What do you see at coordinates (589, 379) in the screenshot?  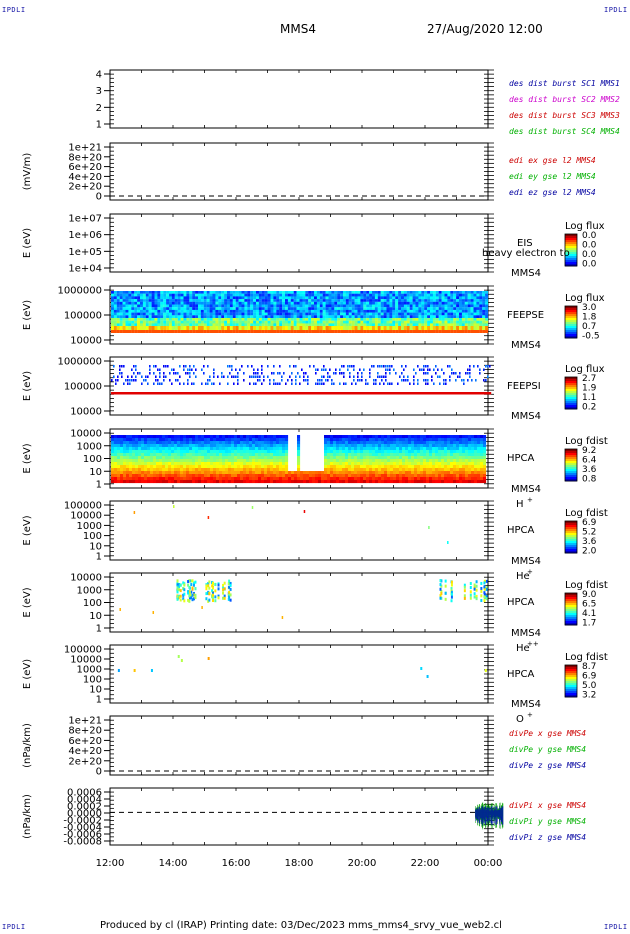 I see `panel-p5-colorbar-value: 2.7` at bounding box center [589, 379].